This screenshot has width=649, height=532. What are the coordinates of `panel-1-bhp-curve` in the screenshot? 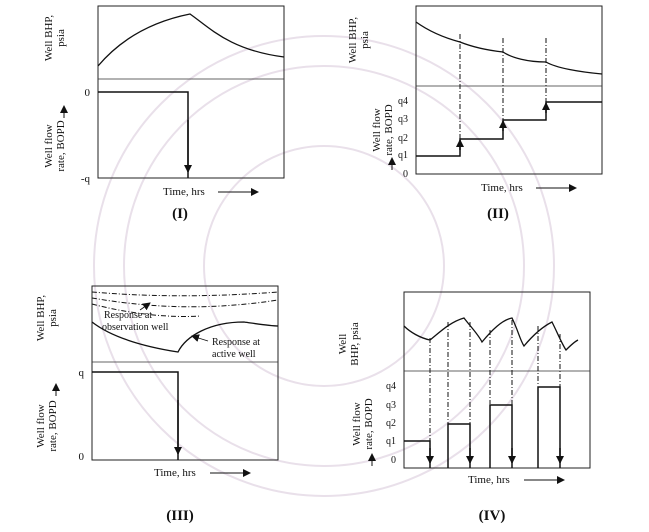 It's located at (191, 40).